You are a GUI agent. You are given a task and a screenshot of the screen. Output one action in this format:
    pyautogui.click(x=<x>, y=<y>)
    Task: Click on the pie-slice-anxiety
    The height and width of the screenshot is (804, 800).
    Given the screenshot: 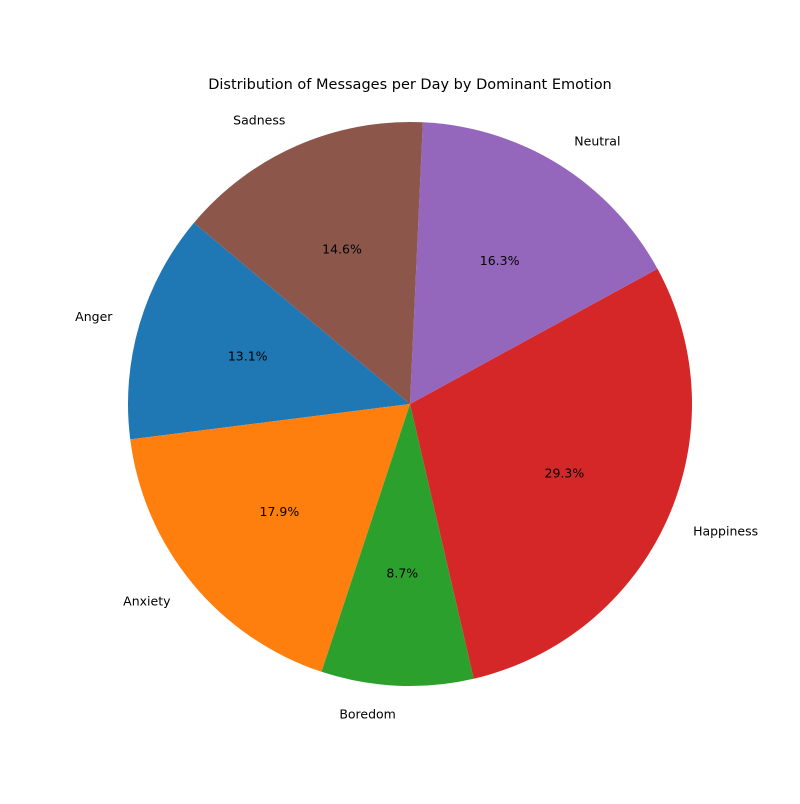 What is the action you would take?
    pyautogui.click(x=270, y=538)
    